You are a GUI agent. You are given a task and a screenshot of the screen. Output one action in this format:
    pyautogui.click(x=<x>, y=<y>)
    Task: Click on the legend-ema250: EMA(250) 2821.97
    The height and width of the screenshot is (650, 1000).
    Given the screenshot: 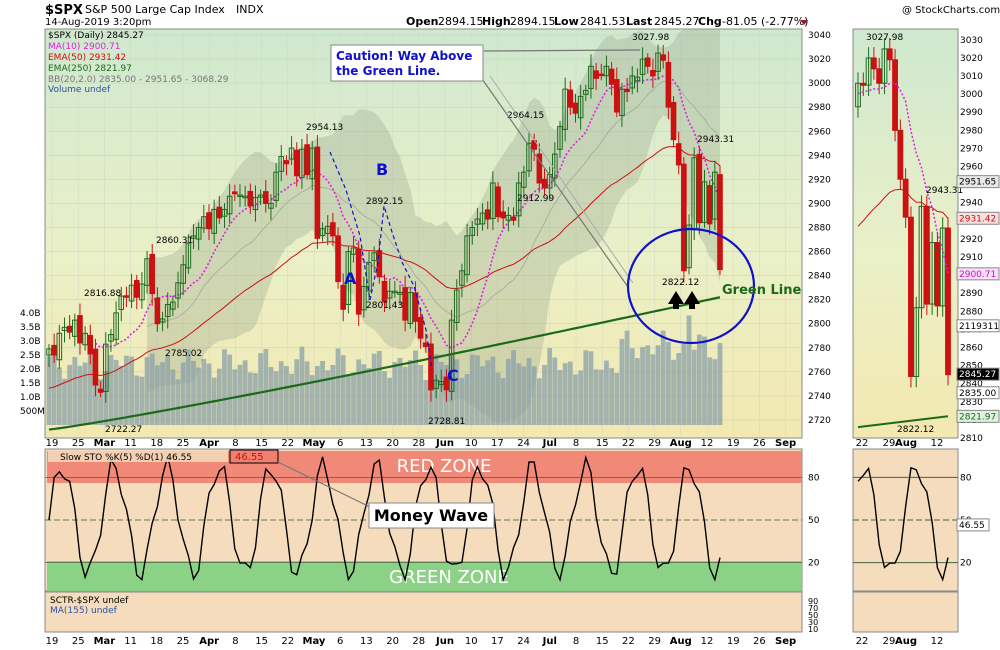 What is the action you would take?
    pyautogui.click(x=90, y=69)
    